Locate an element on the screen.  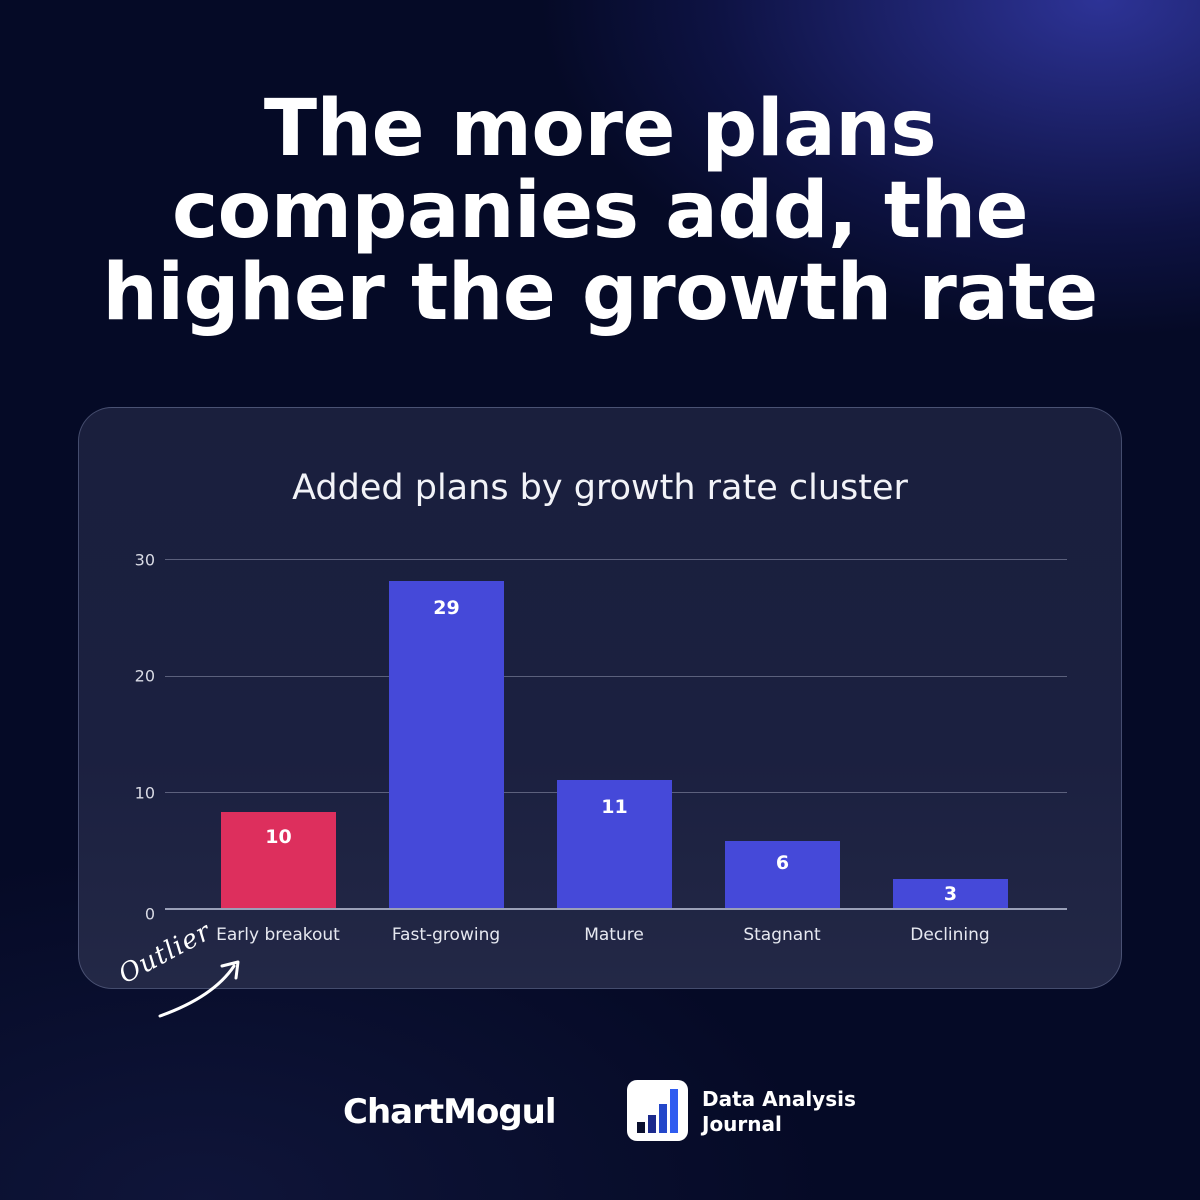
headline-line-2: companies add, the is located at coordinates (600, 211).